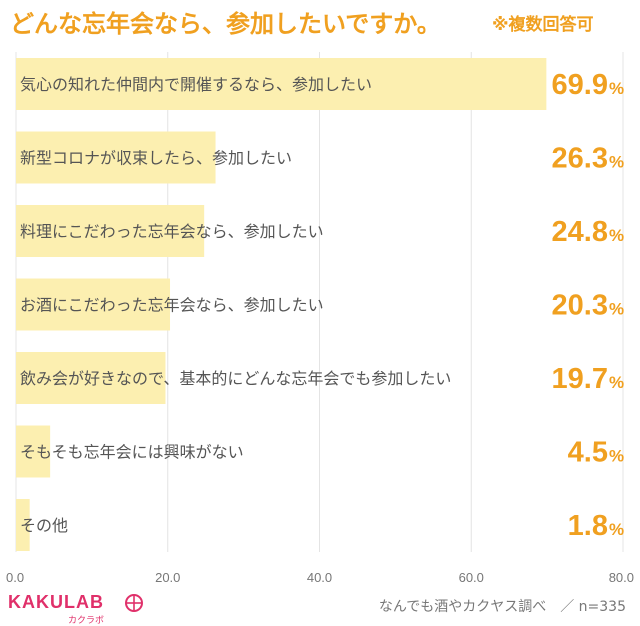 This screenshot has height=626, width=640. Describe the element at coordinates (225, 24) in the screenshot. I see `chart-title: どんな忘年会なら、参加したいですか。` at that location.